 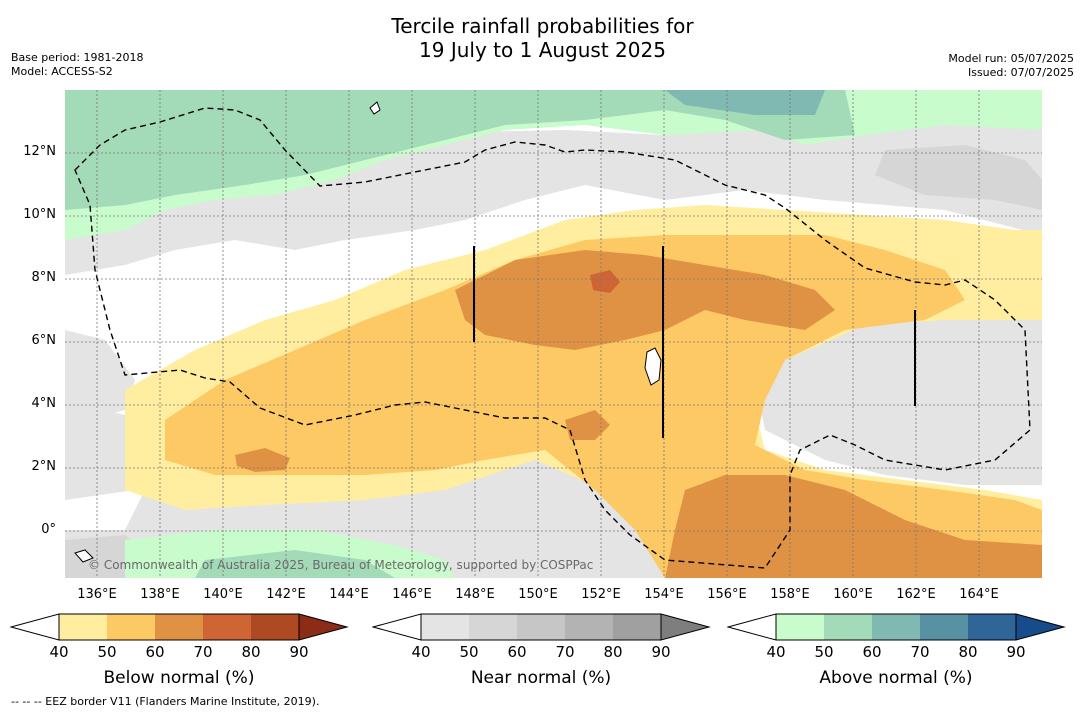 I want to click on x-tick-label: 142°E, so click(x=286, y=594).